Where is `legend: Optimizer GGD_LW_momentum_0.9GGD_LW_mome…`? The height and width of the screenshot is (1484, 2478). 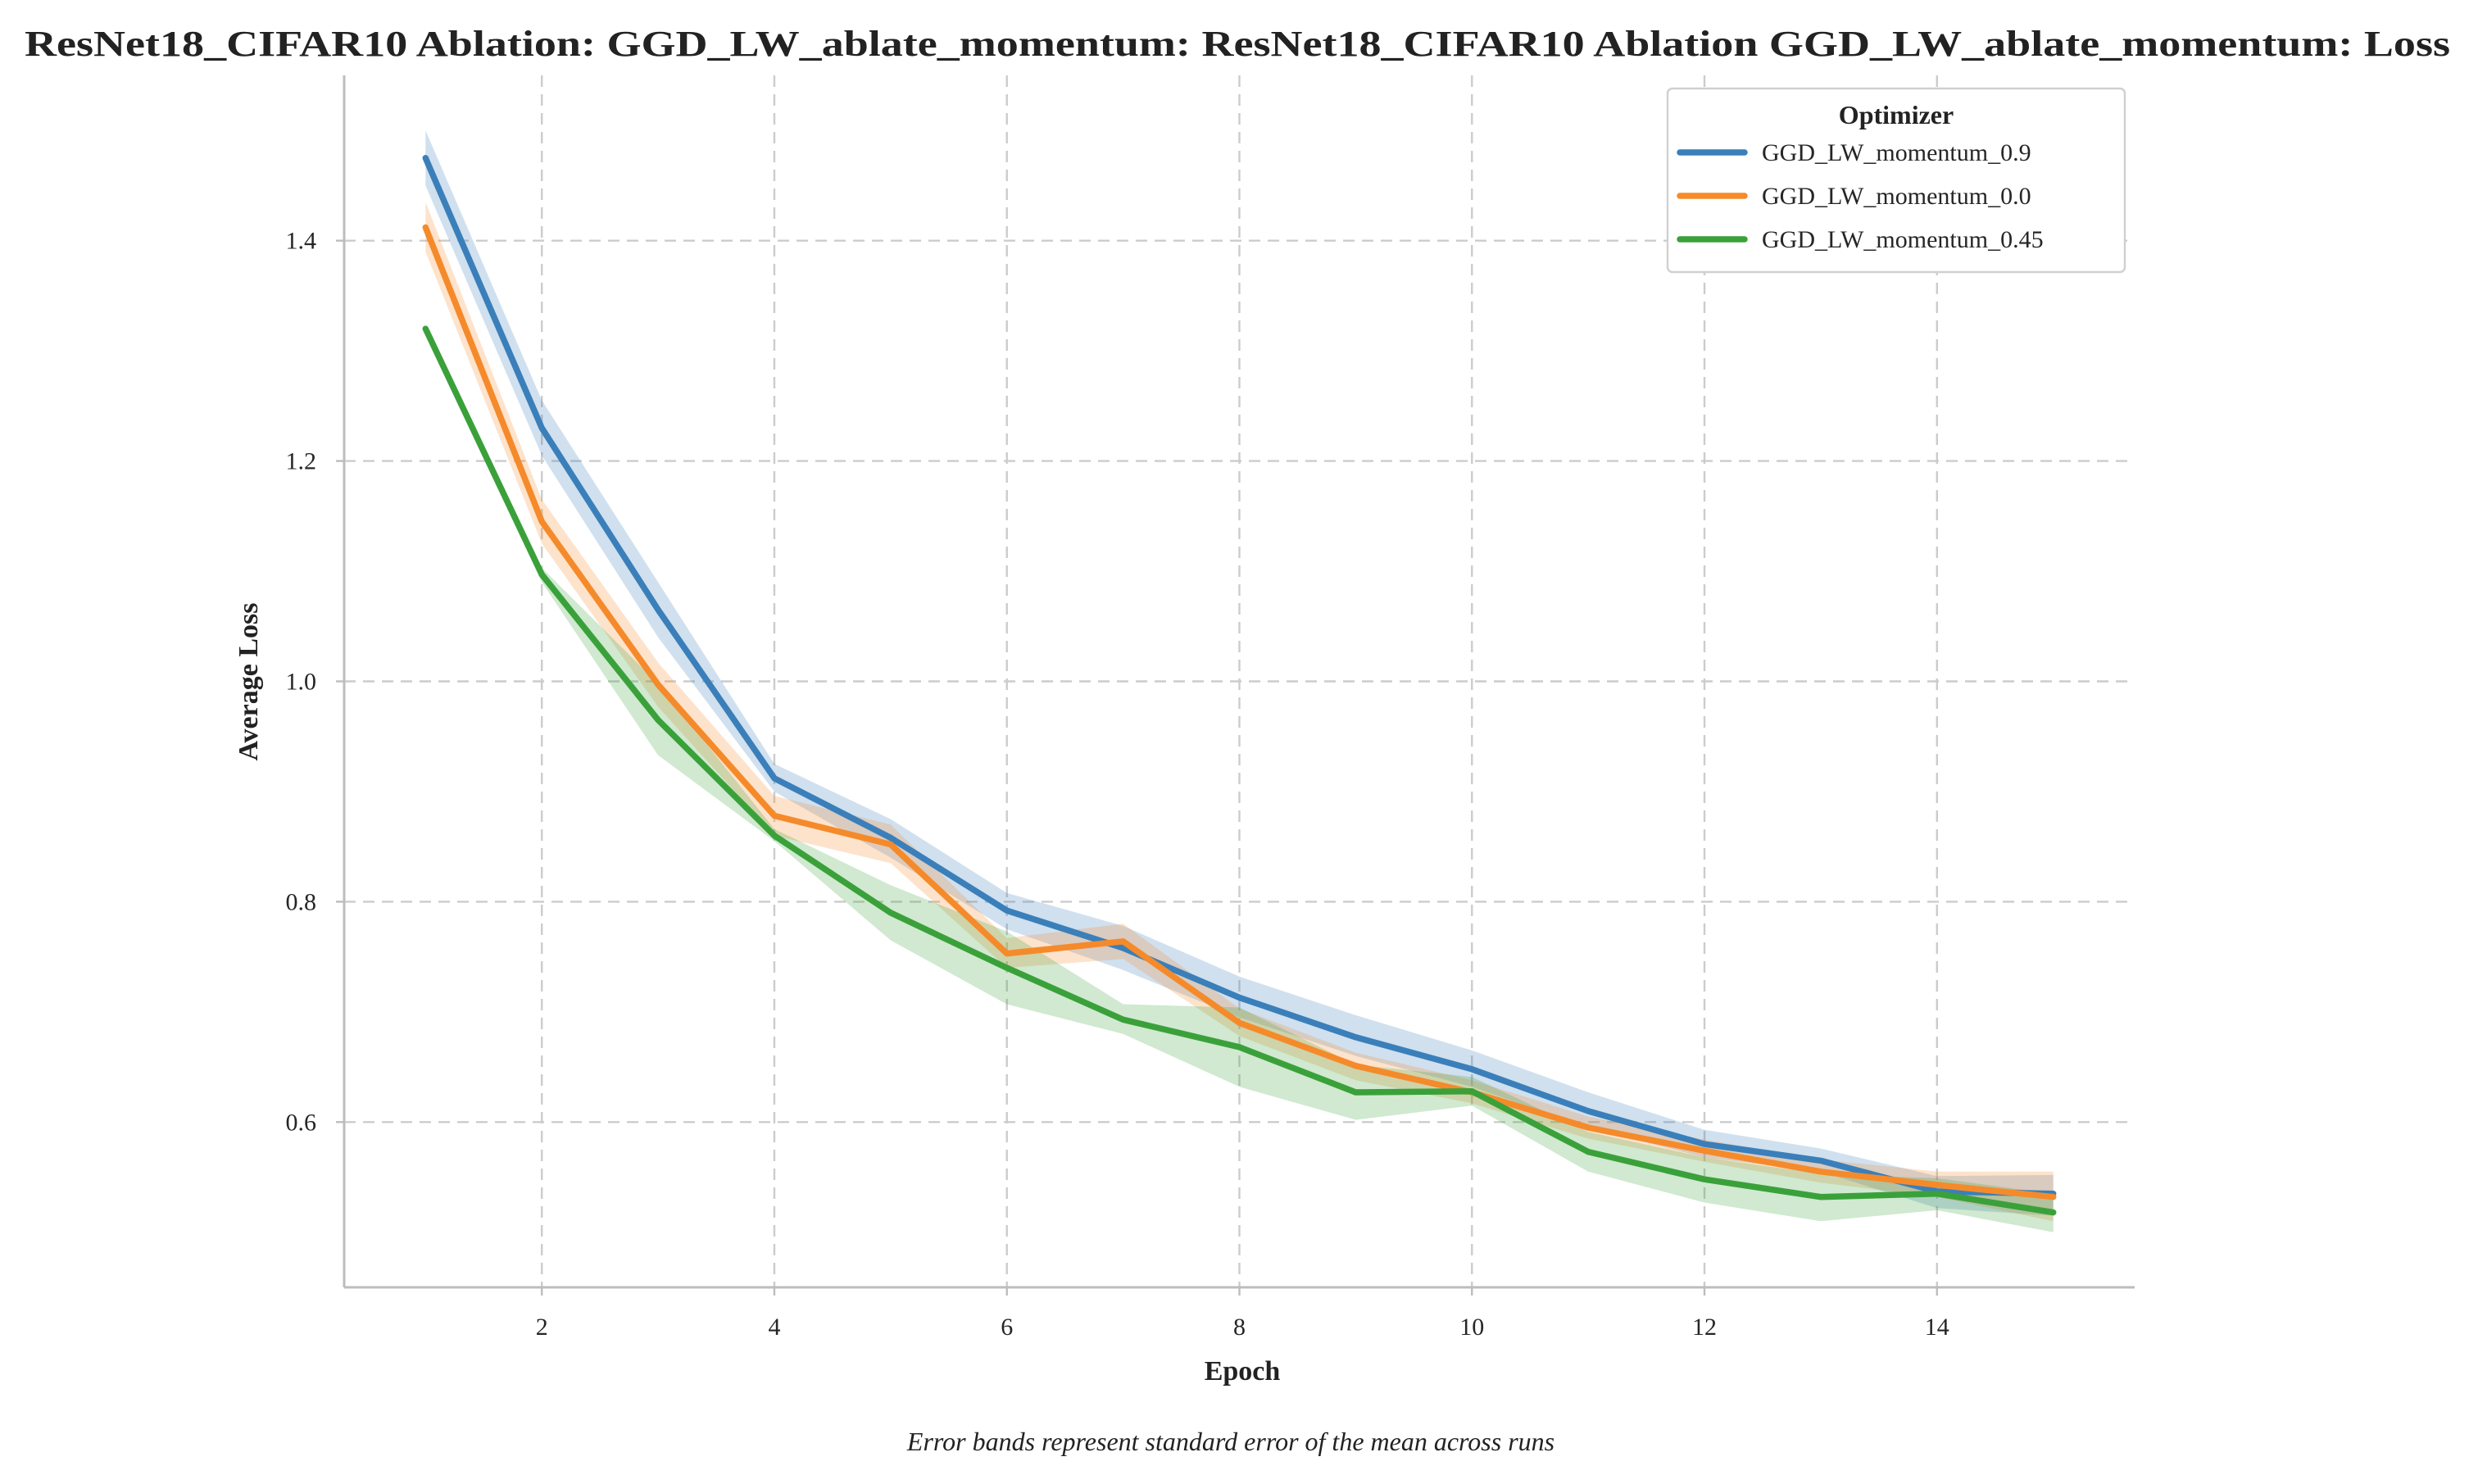
legend: Optimizer GGD_LW_momentum_0.9GGD_LW_mome… is located at coordinates (1896, 180).